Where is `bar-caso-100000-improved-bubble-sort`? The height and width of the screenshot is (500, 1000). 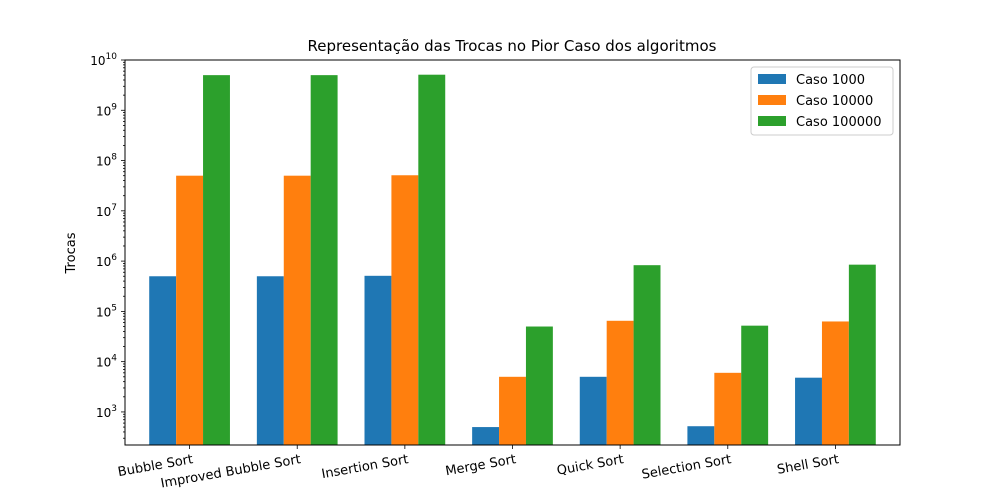
bar-caso-100000-improved-bubble-sort is located at coordinates (324, 260).